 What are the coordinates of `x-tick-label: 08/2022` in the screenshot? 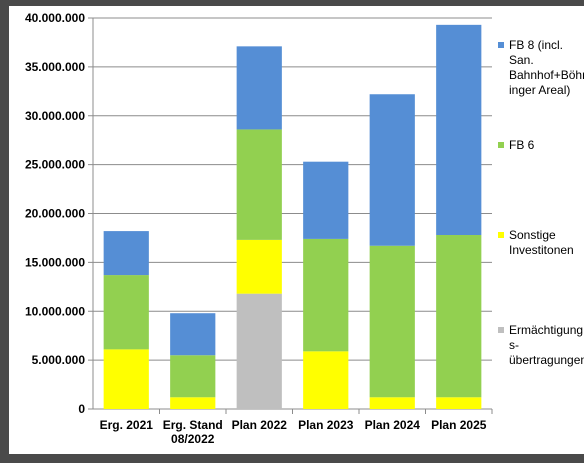 It's located at (193, 439).